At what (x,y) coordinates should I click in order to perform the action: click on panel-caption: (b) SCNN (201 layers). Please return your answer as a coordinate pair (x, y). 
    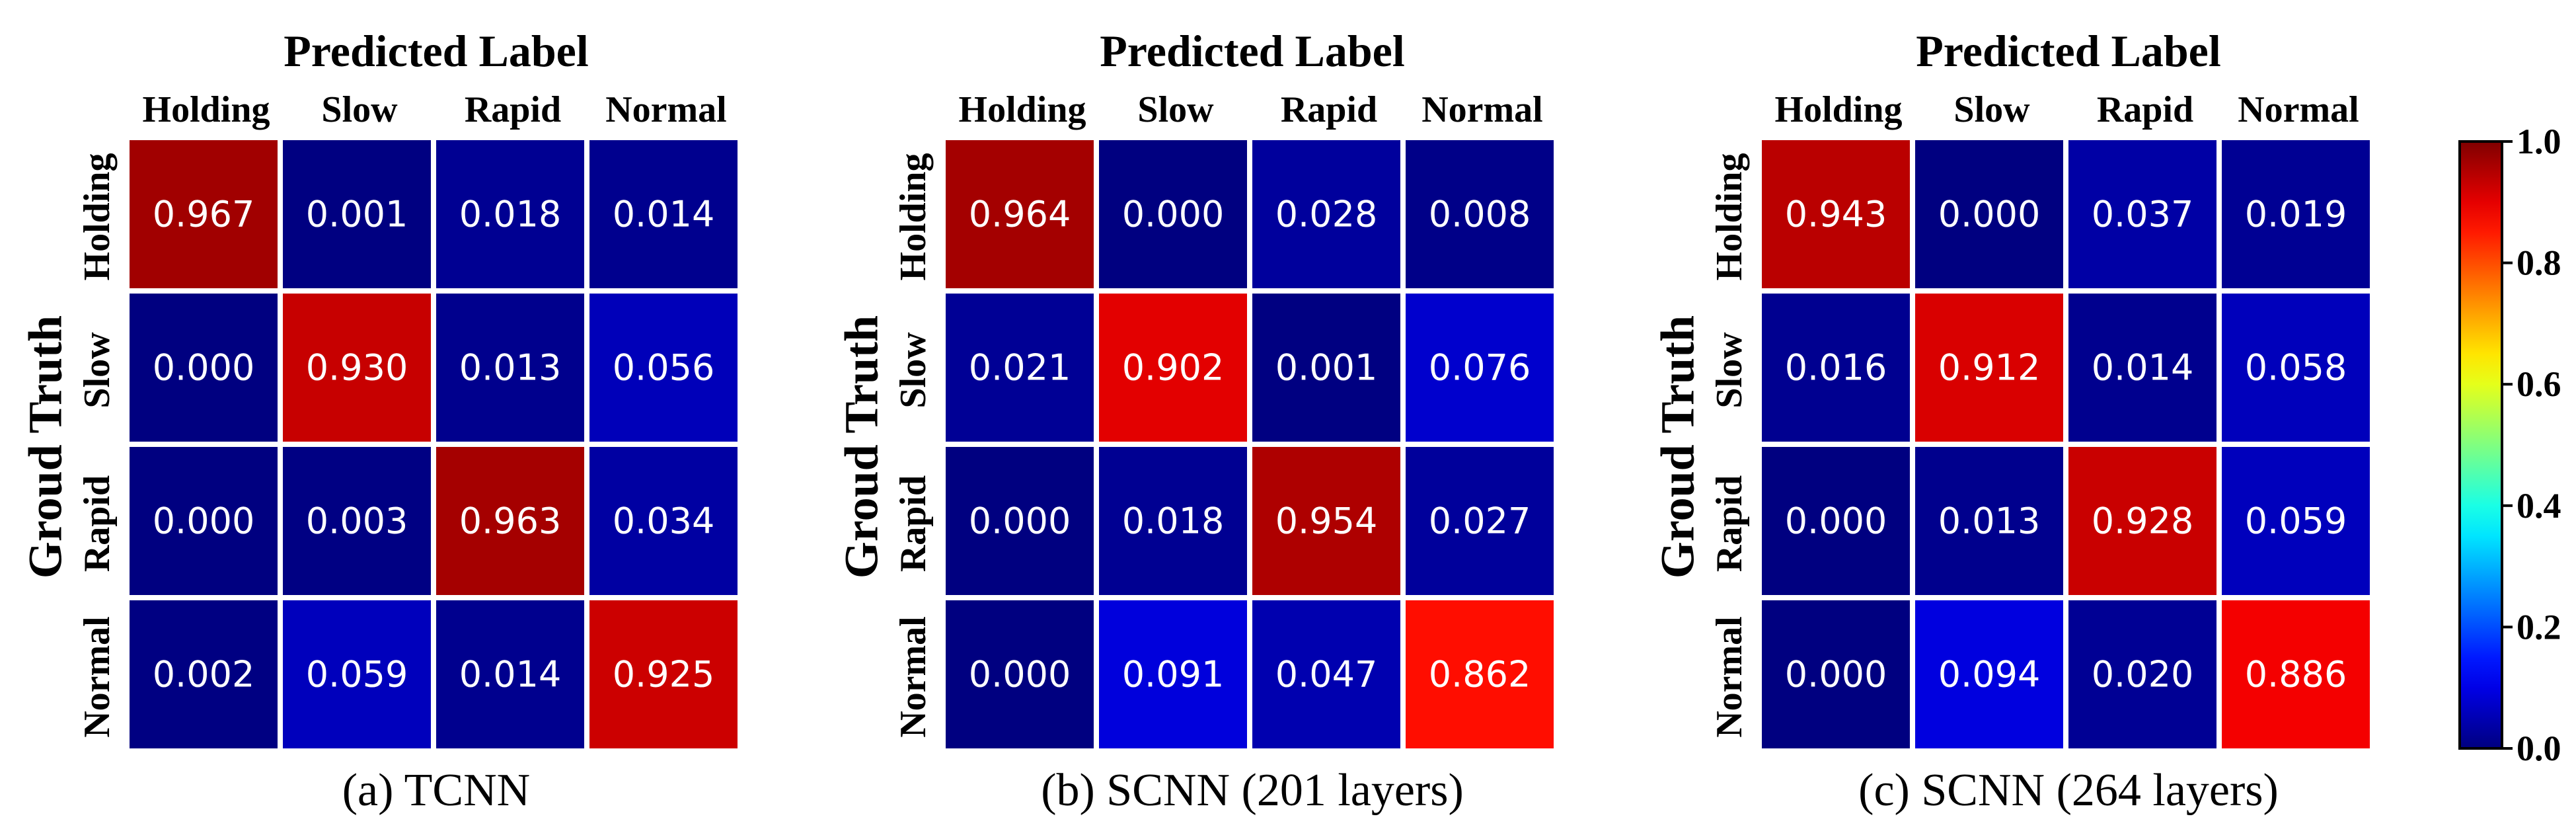
    Looking at the image, I should click on (1252, 790).